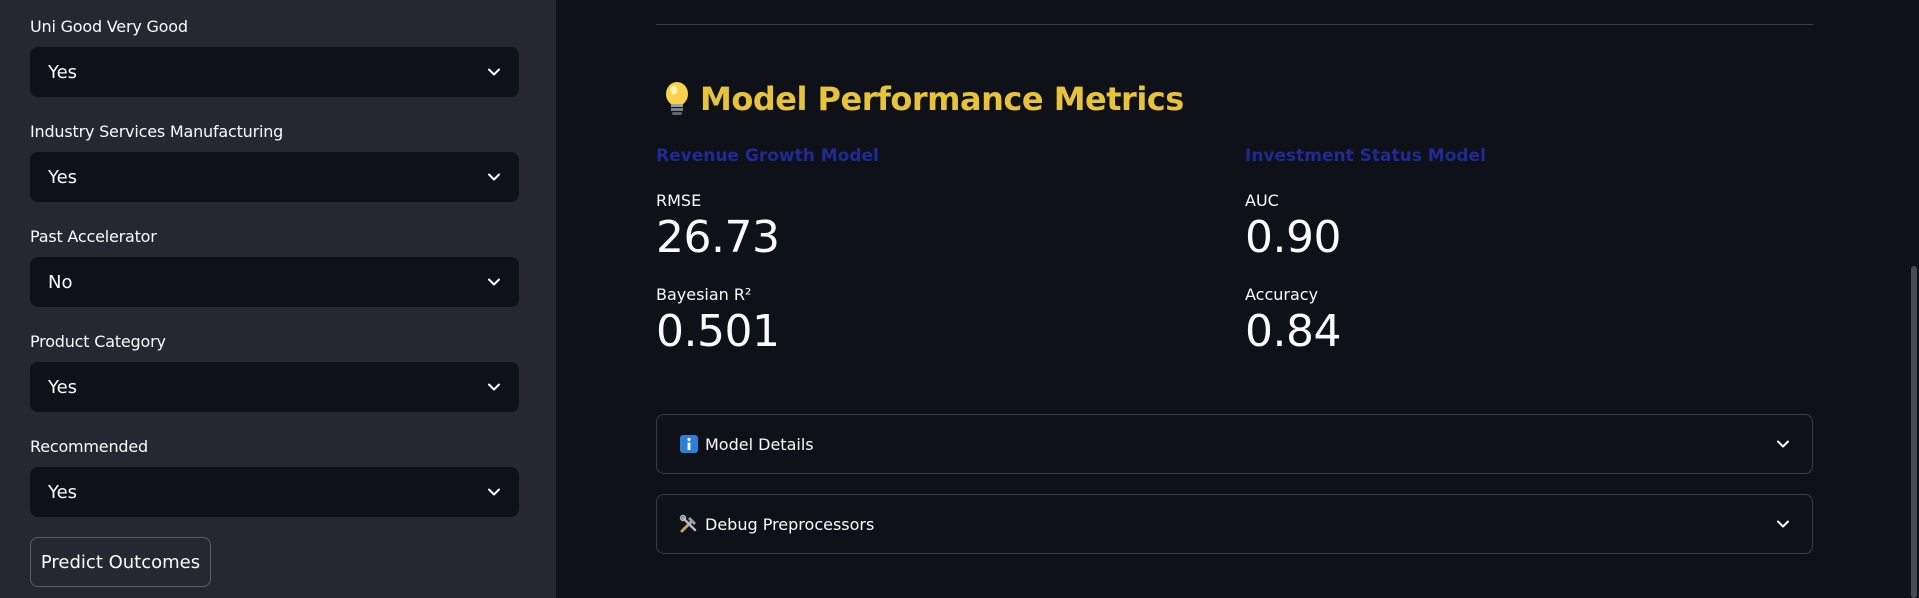 This screenshot has width=1919, height=598. I want to click on expander-header: Model Details, so click(746, 444).